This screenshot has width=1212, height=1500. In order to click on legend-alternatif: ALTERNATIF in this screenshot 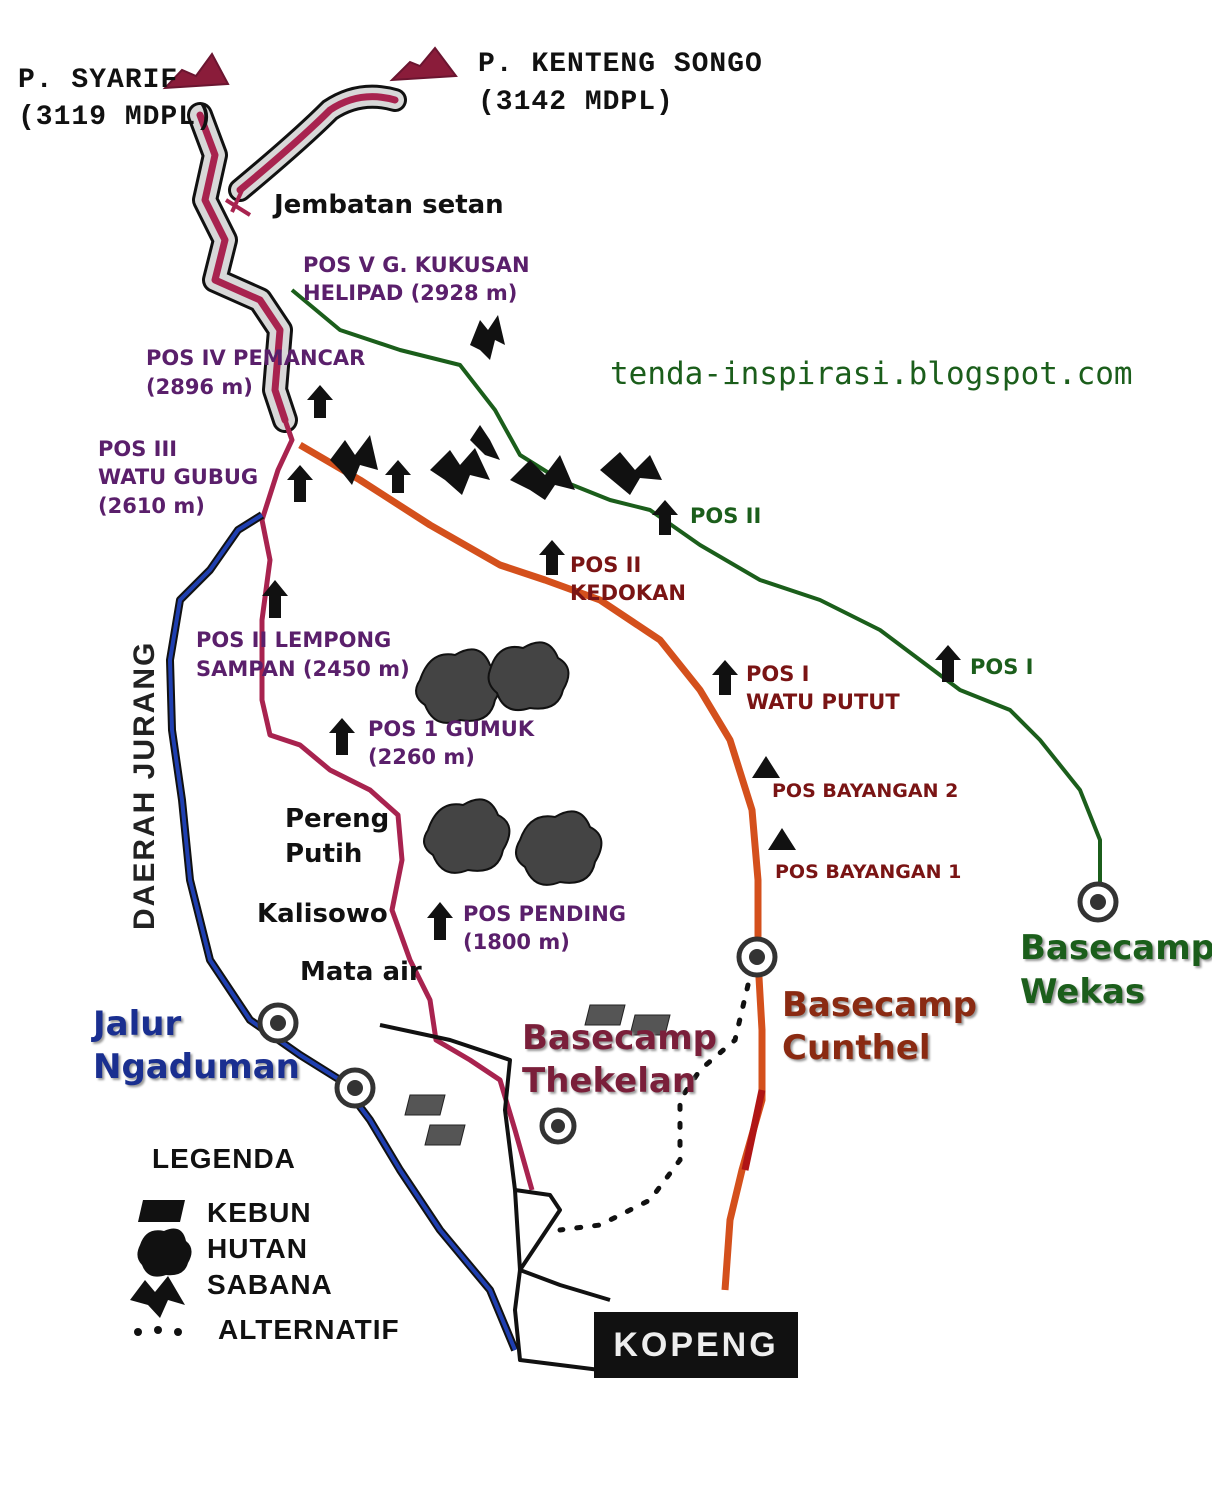, I will do `click(309, 1329)`.